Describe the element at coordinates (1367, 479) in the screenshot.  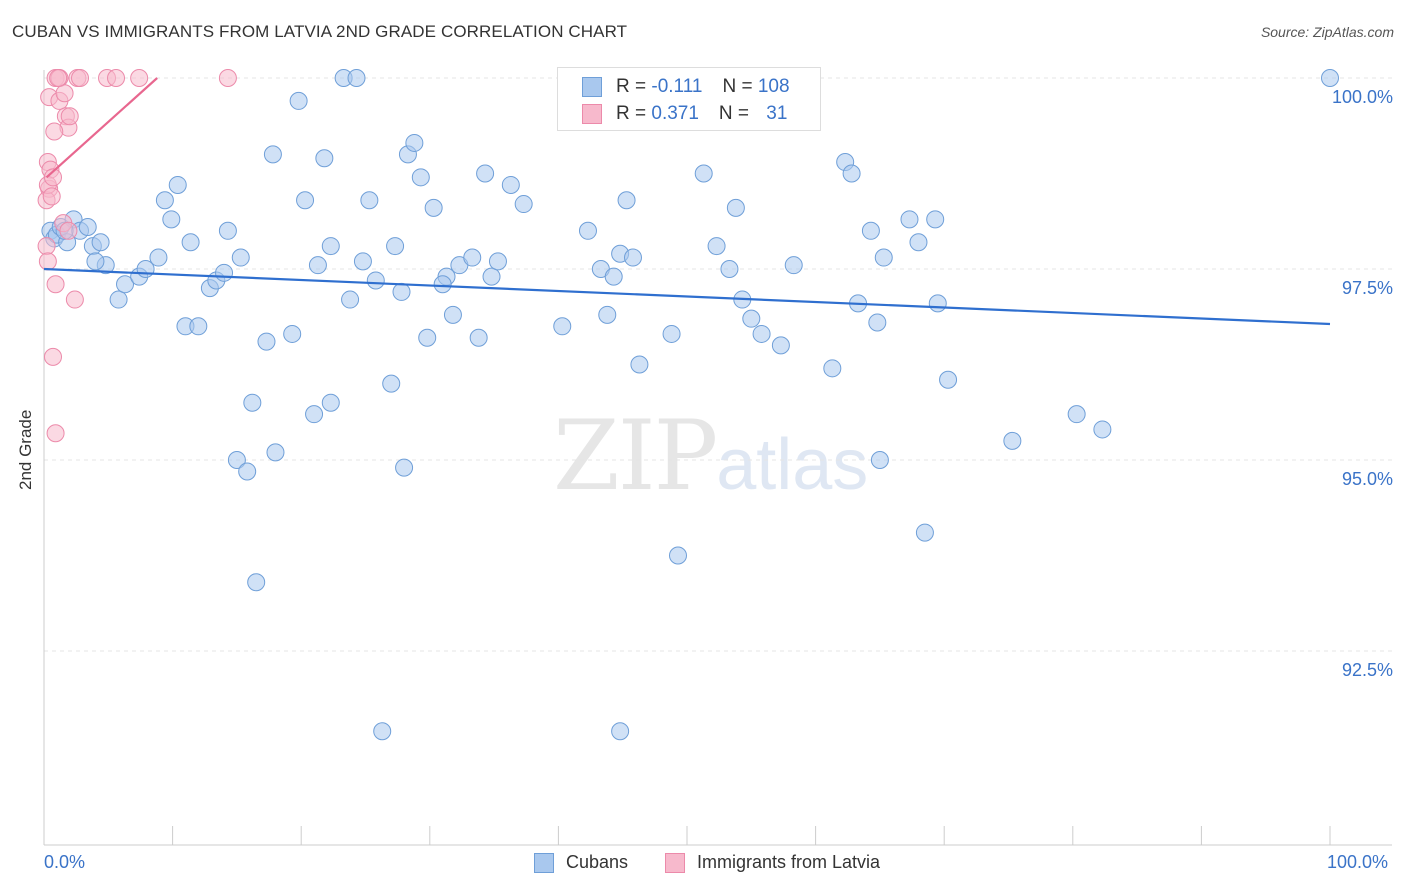
I see `y-tick-label: 95.0%` at that location.